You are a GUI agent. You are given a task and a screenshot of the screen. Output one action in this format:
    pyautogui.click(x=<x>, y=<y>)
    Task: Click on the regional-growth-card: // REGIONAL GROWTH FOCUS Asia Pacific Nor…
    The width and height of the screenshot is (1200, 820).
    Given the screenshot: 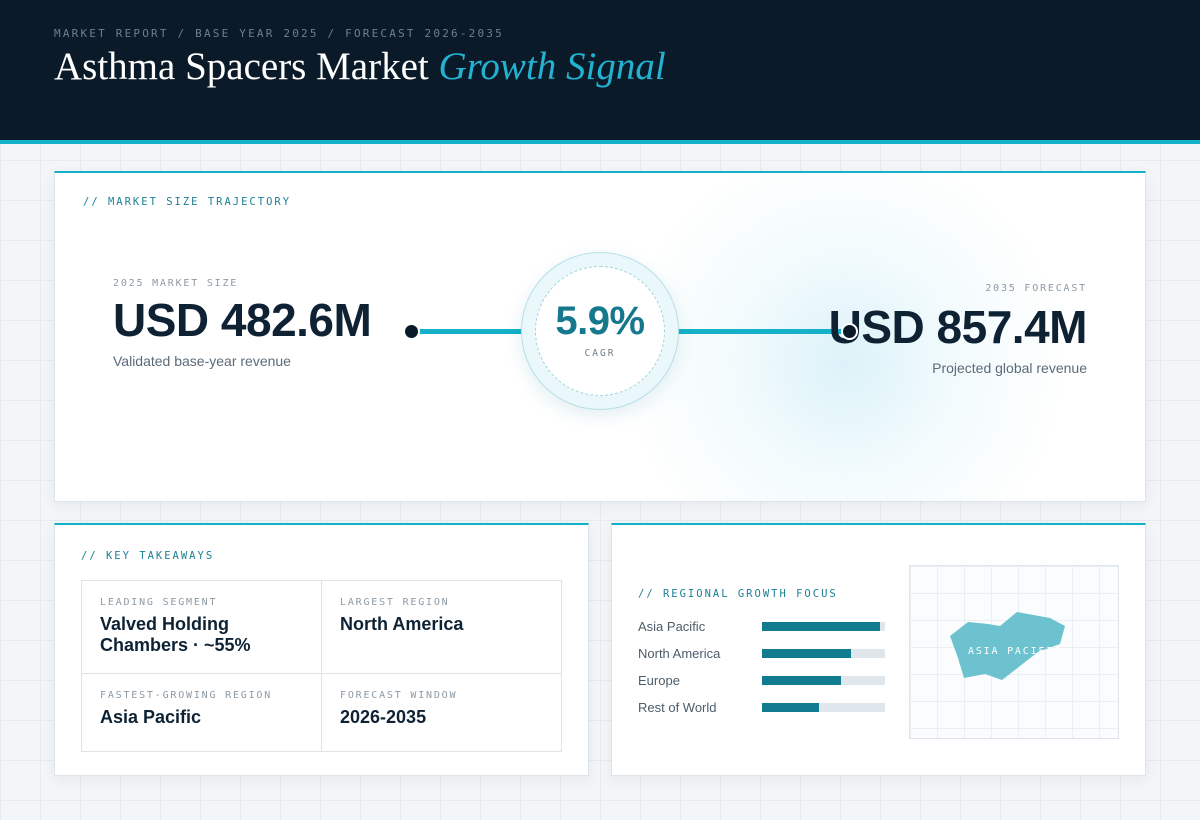 What is the action you would take?
    pyautogui.click(x=878, y=649)
    